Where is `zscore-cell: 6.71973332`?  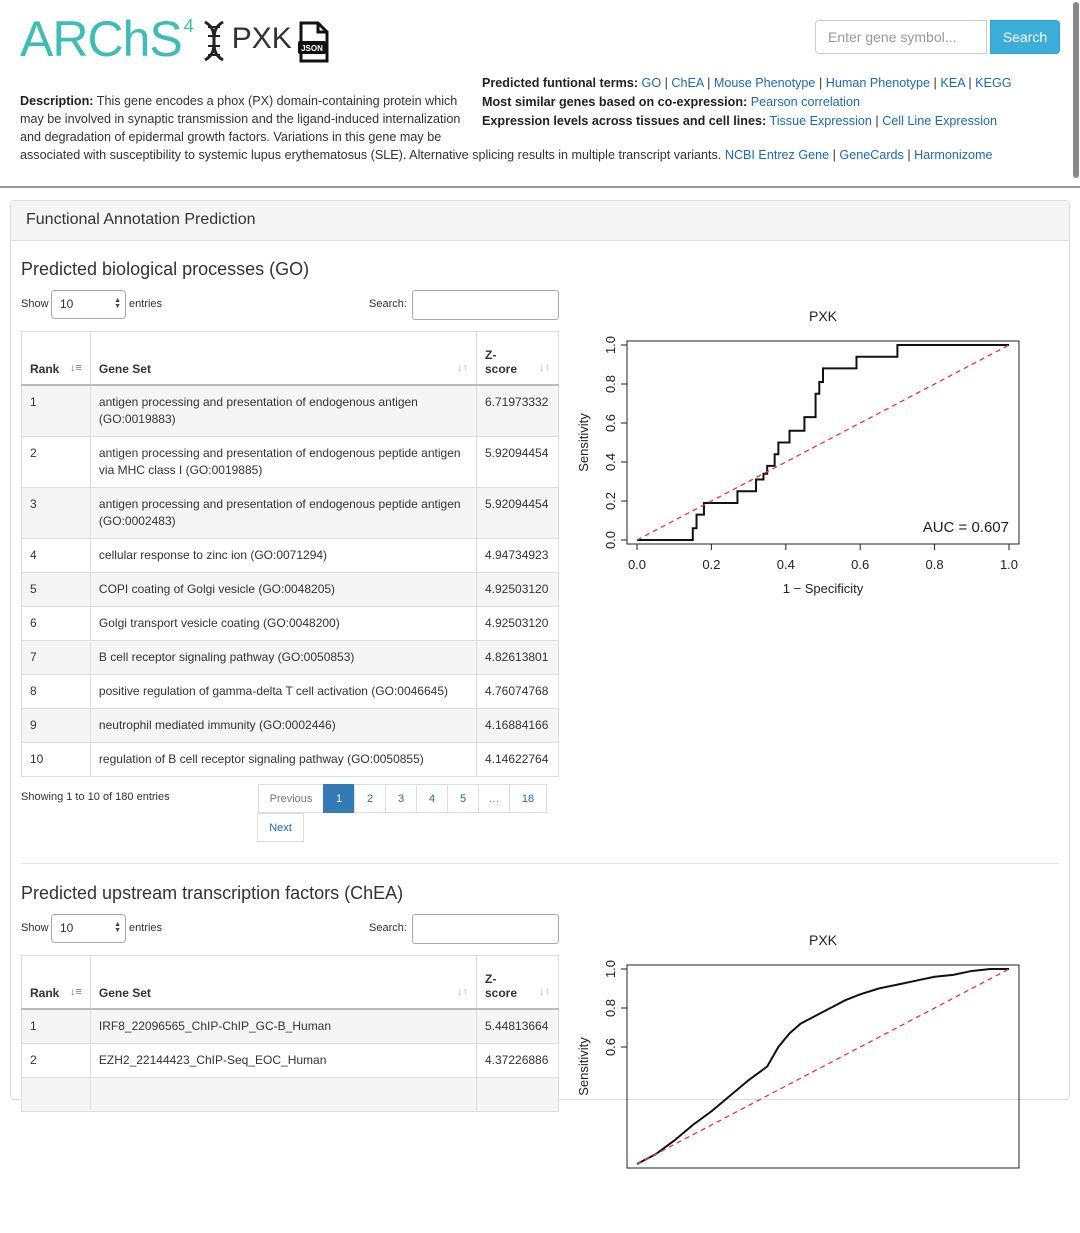 zscore-cell: 6.71973332 is located at coordinates (517, 410).